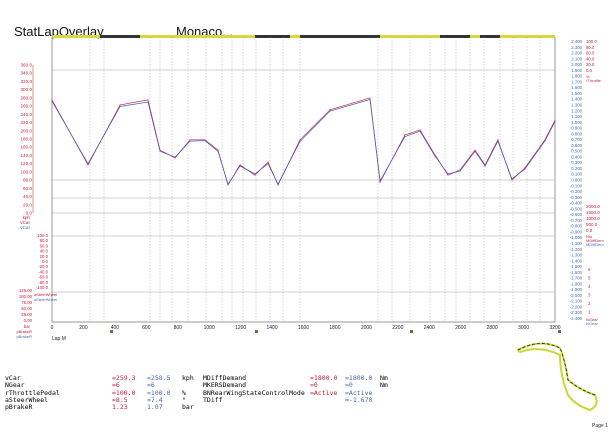  Describe the element at coordinates (124, 392) in the screenshot. I see `readout-v1: =100.0` at that location.